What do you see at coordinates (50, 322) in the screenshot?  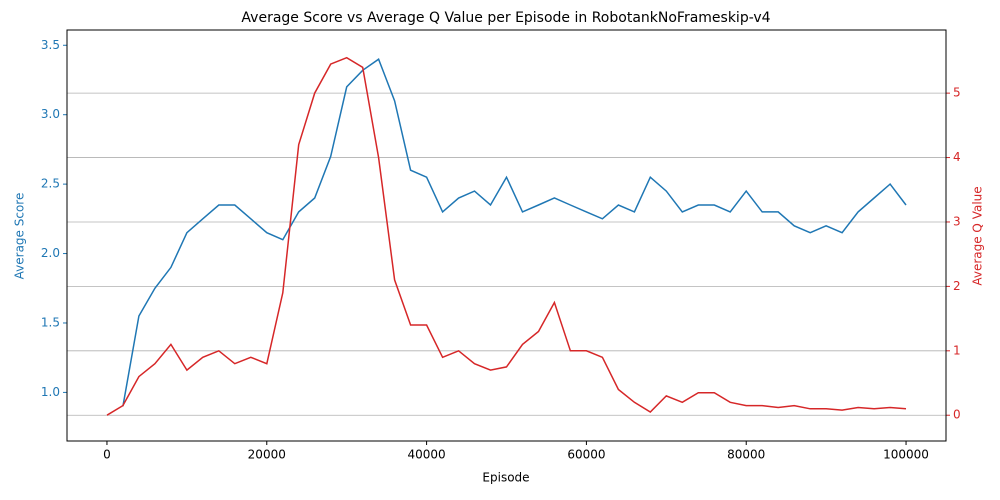 I see `y-tick-label: 1.5` at bounding box center [50, 322].